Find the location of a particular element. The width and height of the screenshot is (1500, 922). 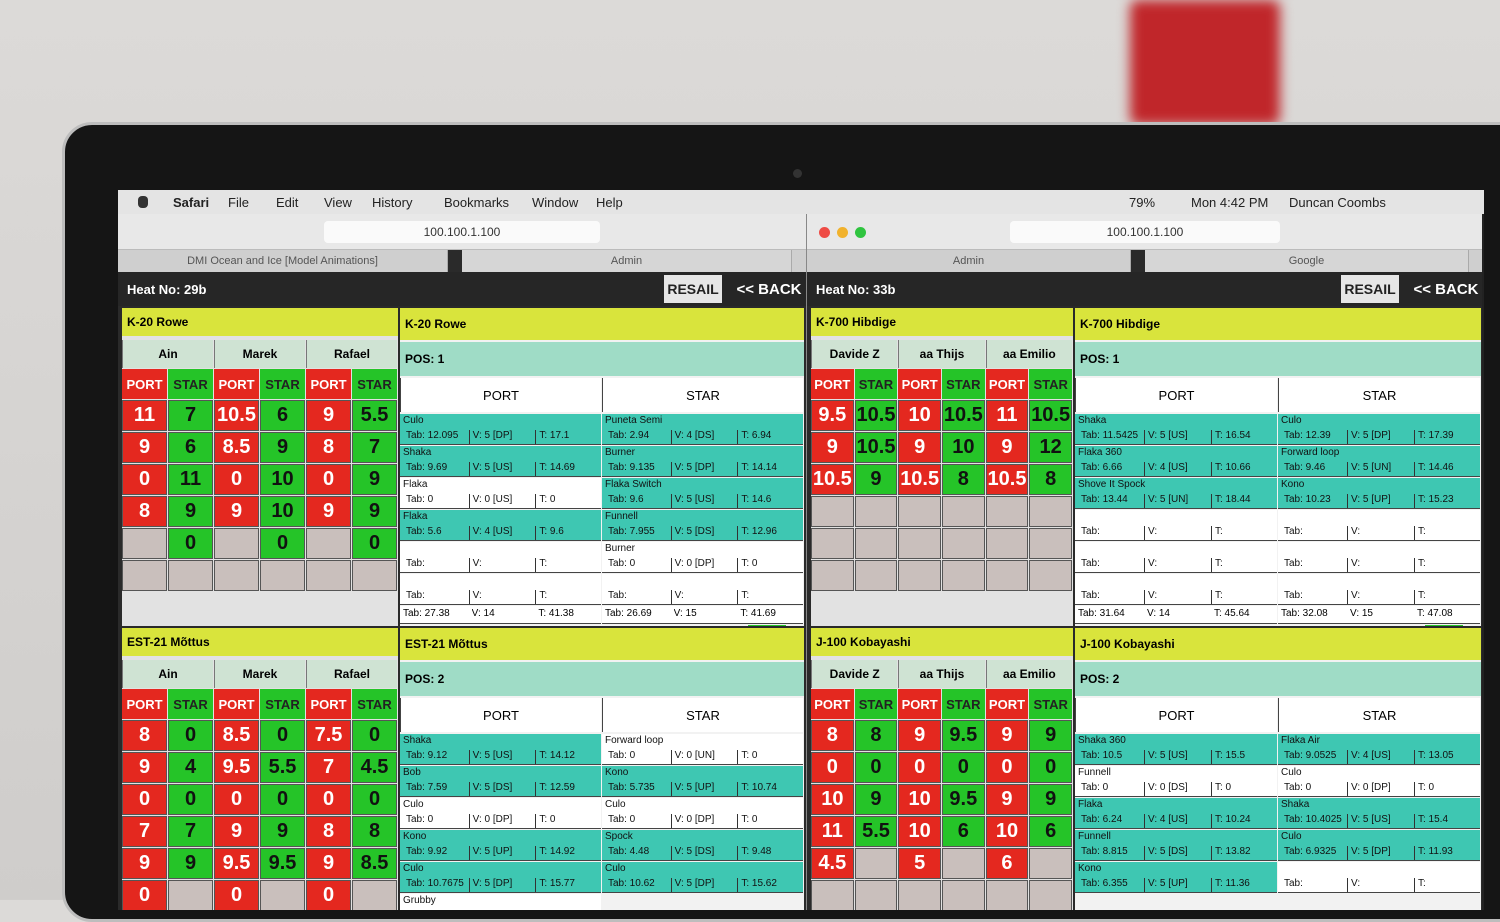

wave-tab: Tab: 10.5 is located at coordinates (1102, 755).